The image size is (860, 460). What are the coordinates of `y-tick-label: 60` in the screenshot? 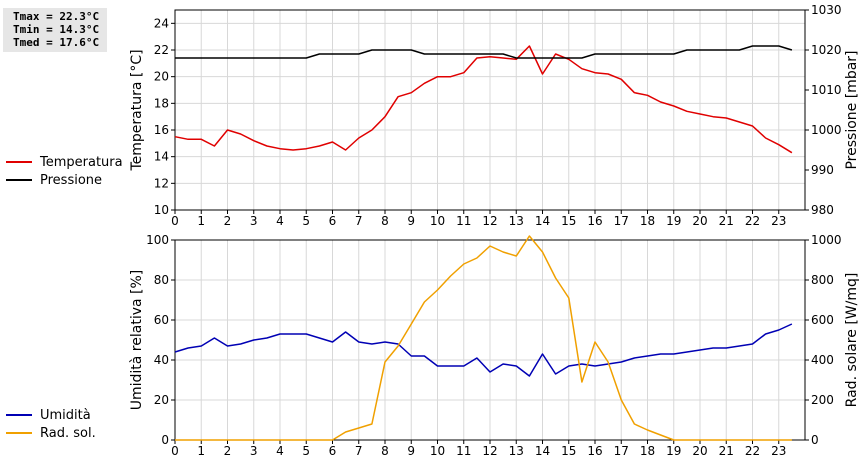 It's located at (161, 320).